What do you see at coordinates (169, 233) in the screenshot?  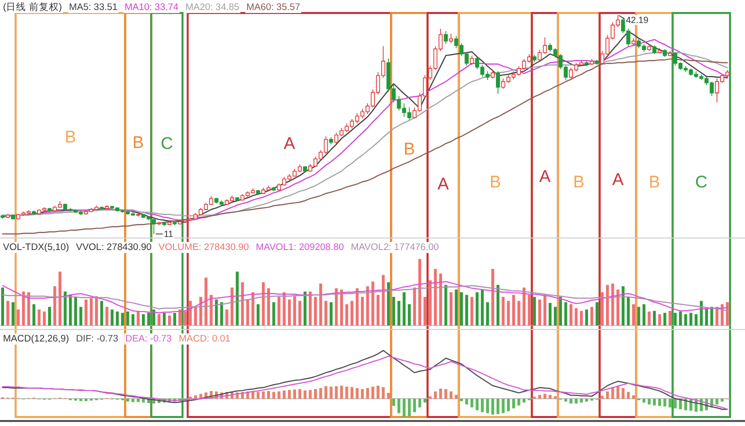 I see `annotation: 11` at bounding box center [169, 233].